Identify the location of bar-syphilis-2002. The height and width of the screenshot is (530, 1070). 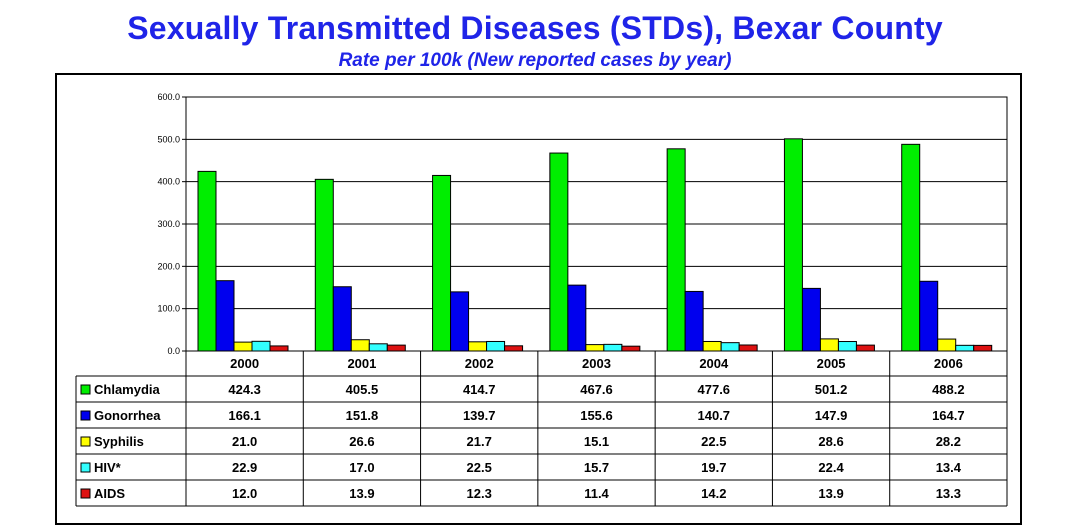
(478, 346).